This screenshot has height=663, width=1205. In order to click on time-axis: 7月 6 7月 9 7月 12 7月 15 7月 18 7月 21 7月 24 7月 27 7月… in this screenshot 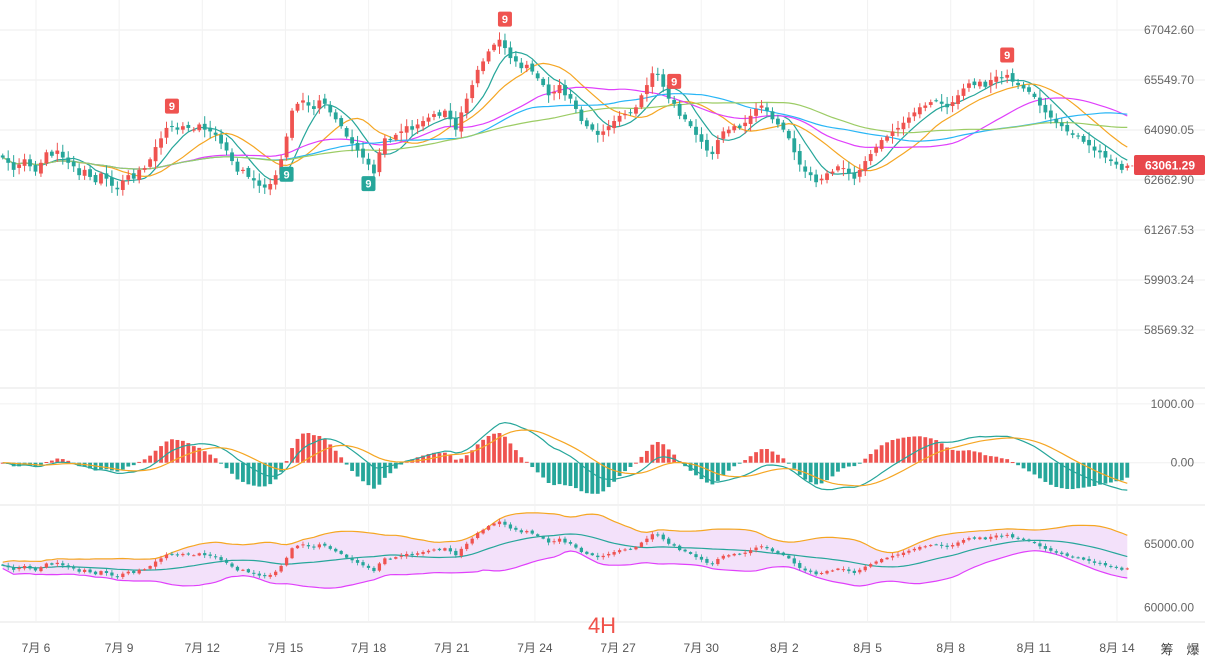, I will do `click(578, 648)`.